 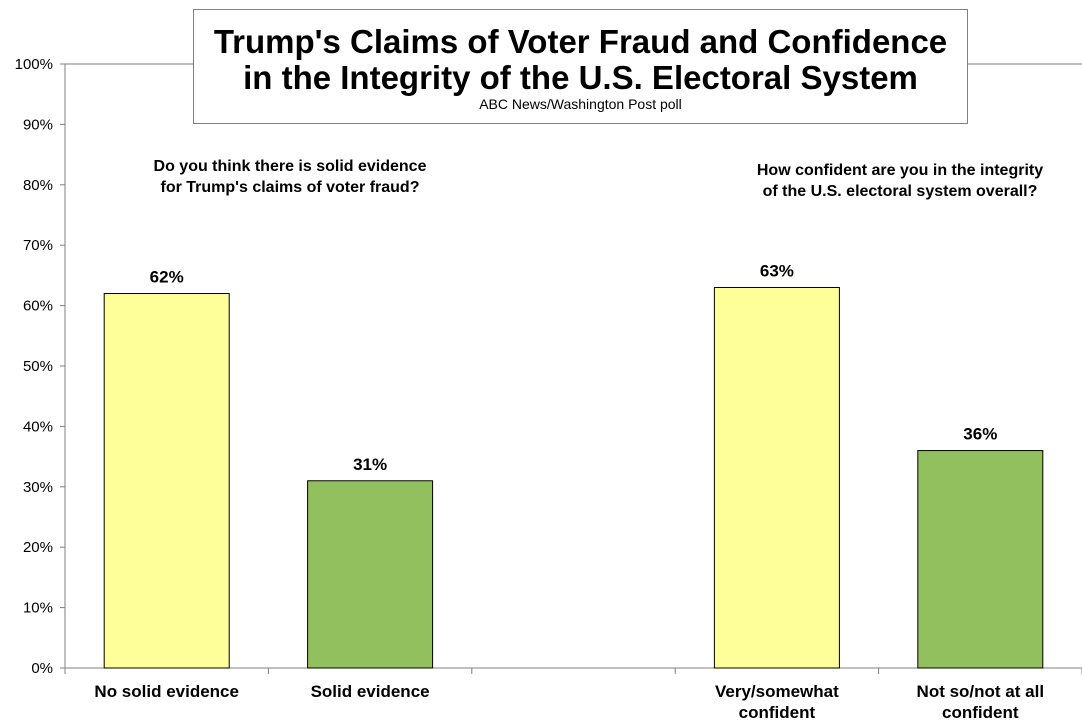 What do you see at coordinates (370, 464) in the screenshot?
I see `data-label: 31%` at bounding box center [370, 464].